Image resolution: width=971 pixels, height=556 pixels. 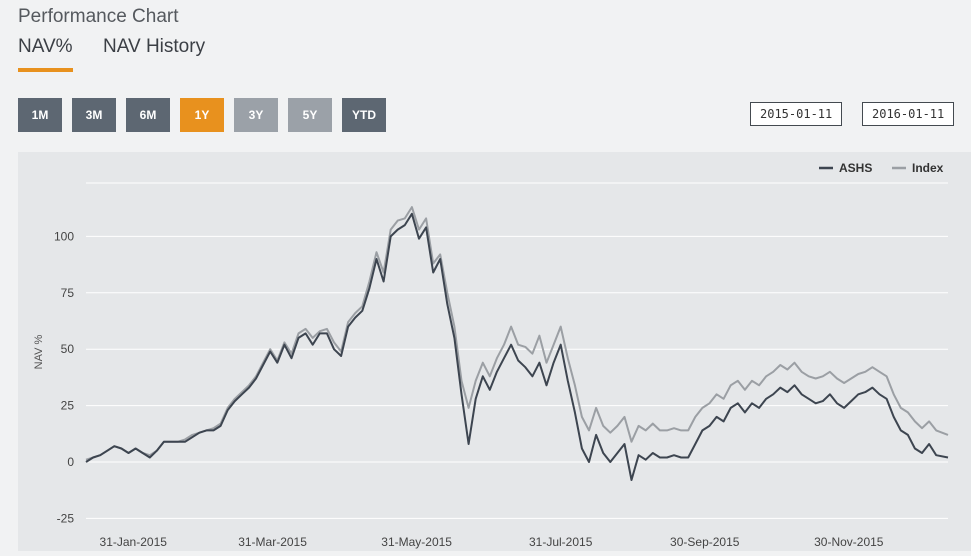 I want to click on range-button-3m: 3M, so click(x=94, y=115).